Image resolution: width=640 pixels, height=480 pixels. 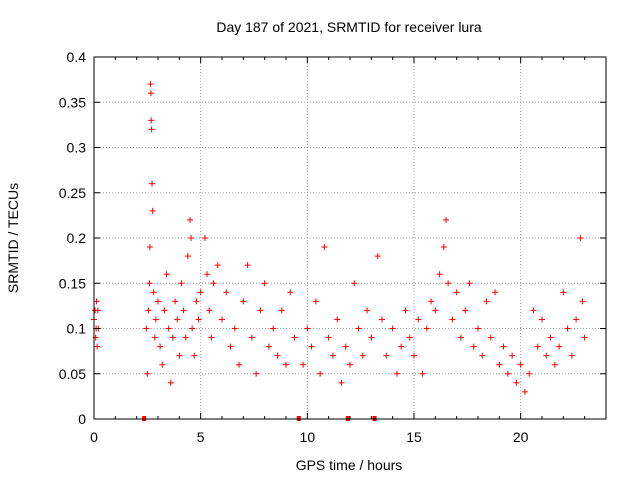 I want to click on x-tick-label: 20, so click(x=521, y=437).